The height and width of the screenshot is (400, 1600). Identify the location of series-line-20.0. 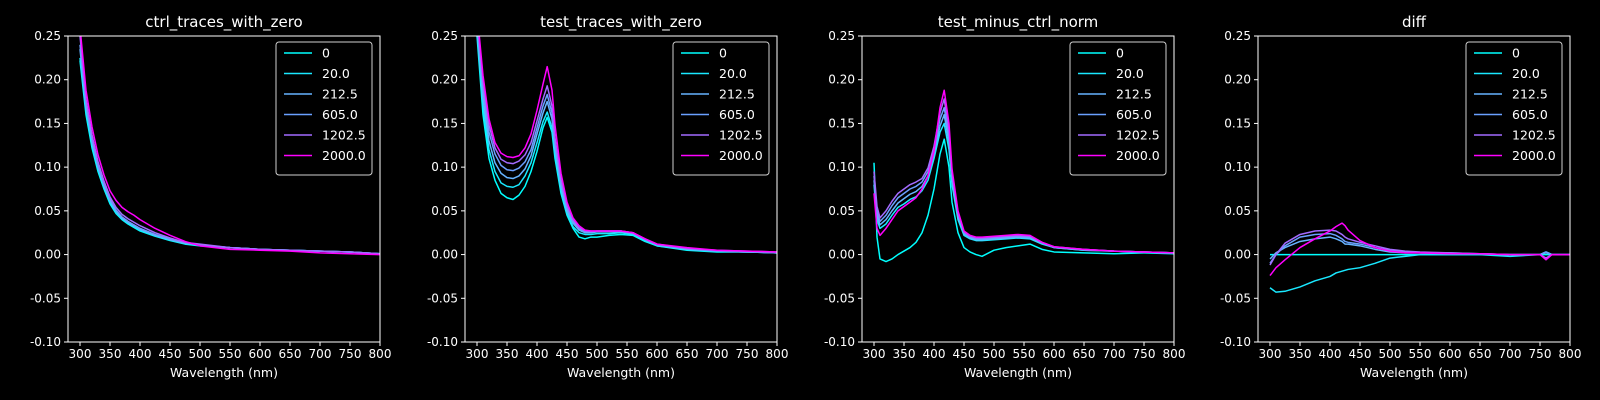
(626, 145).